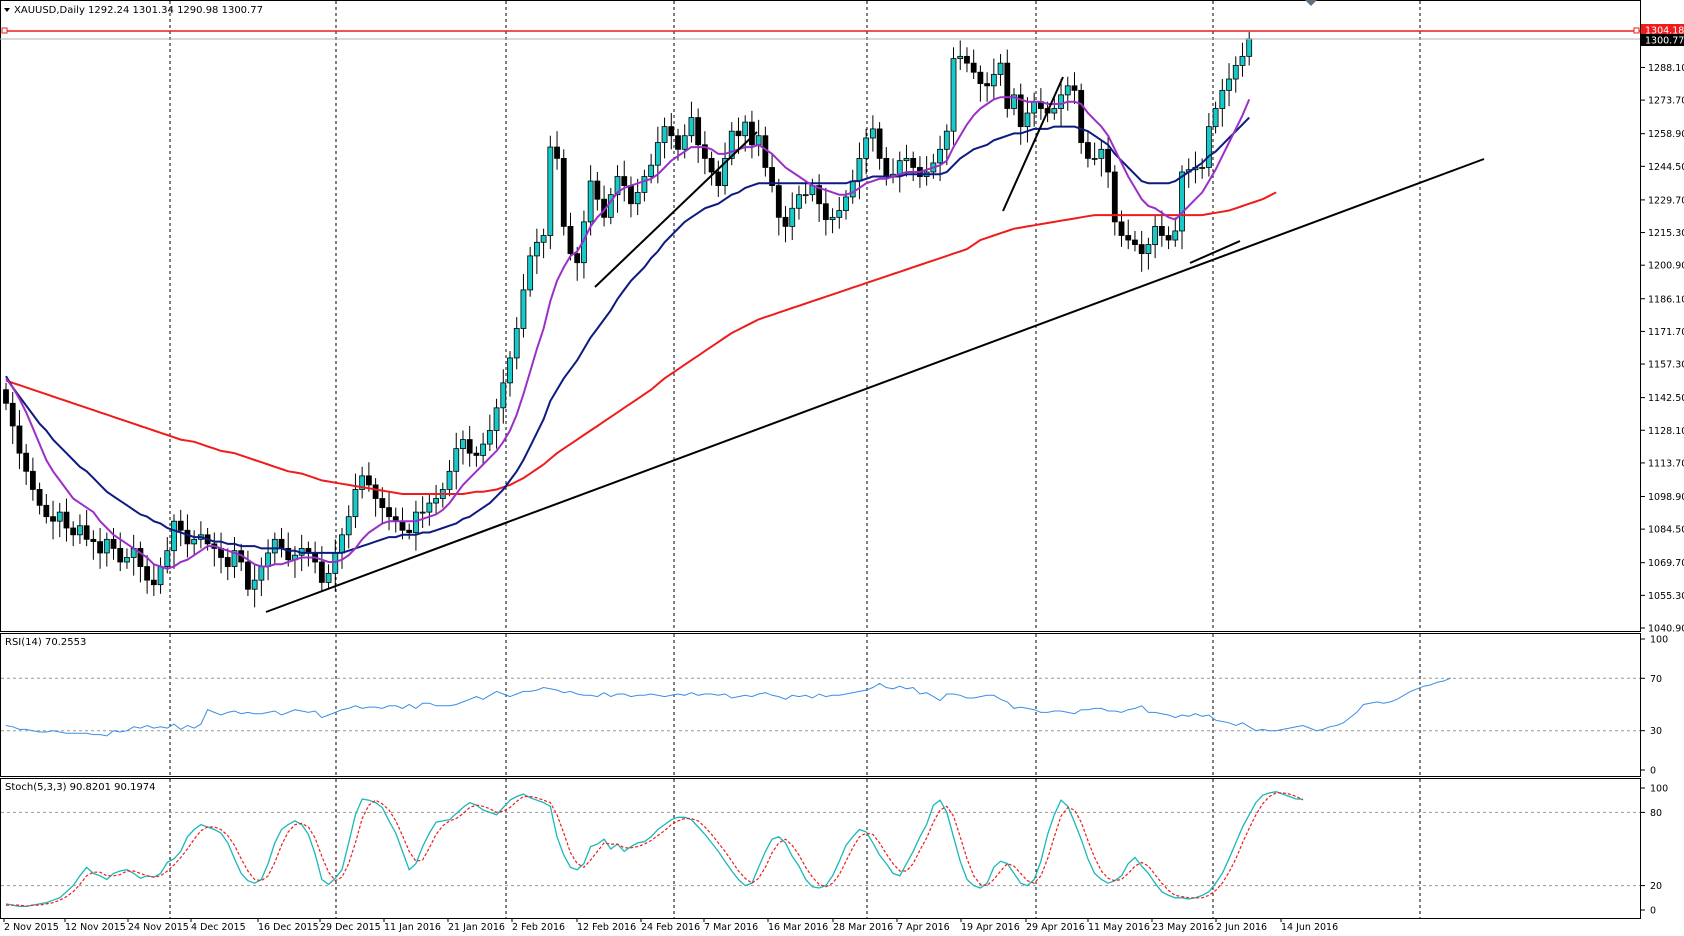 This screenshot has width=1684, height=936. I want to click on shift-marker-icon, so click(1311, 3).